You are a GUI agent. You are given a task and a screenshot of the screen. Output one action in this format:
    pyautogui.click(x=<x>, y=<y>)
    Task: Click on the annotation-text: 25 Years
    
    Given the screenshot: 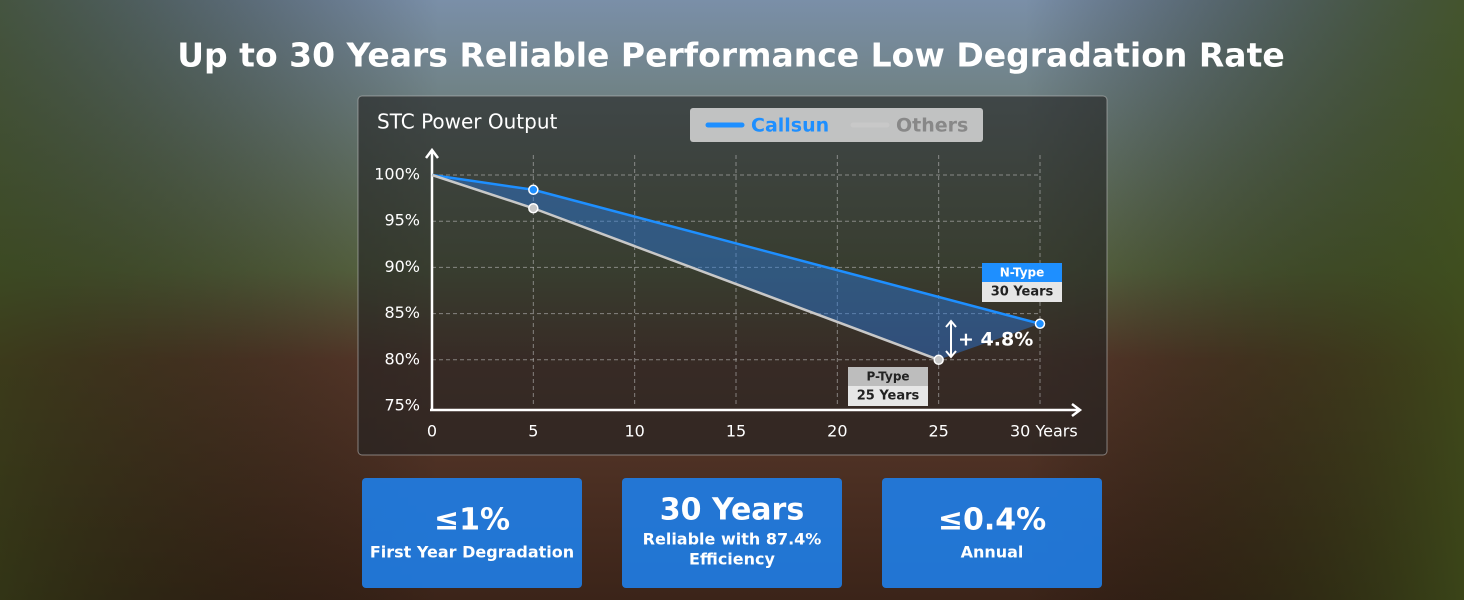 What is the action you would take?
    pyautogui.click(x=888, y=396)
    